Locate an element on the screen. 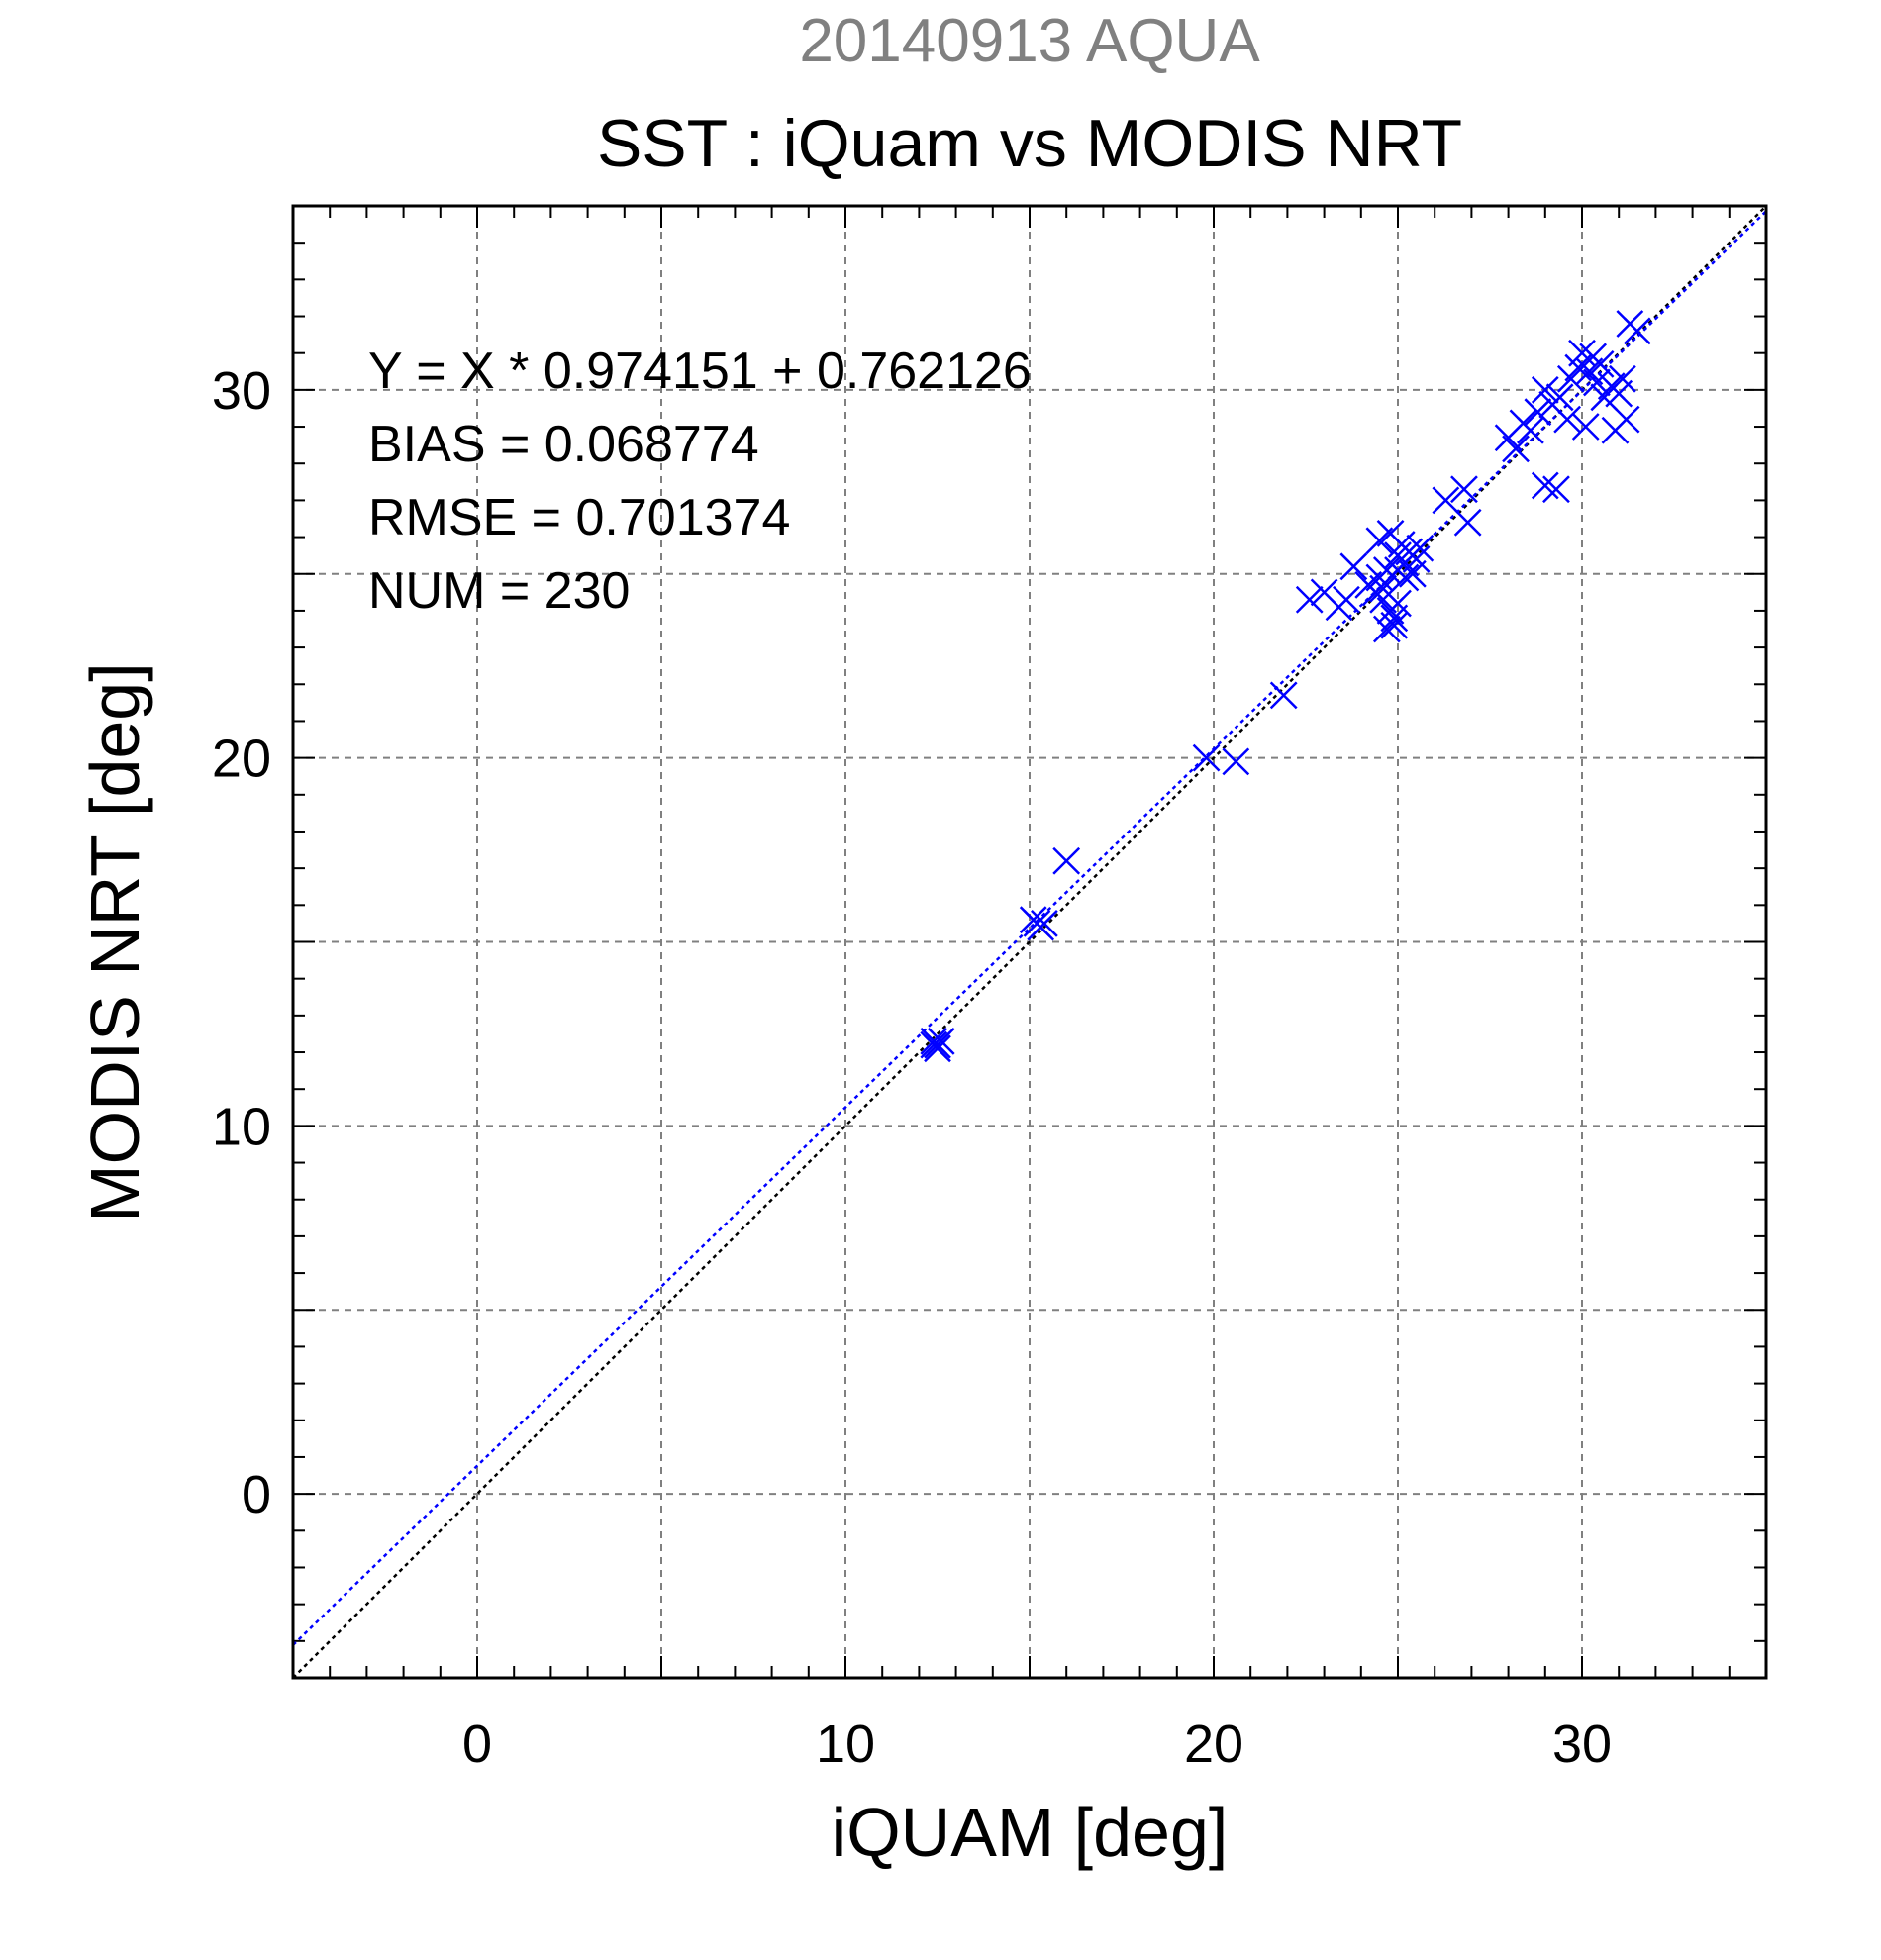 This screenshot has width=1881, height=1960. bias-text: BIAS = 0.068774 is located at coordinates (564, 444).